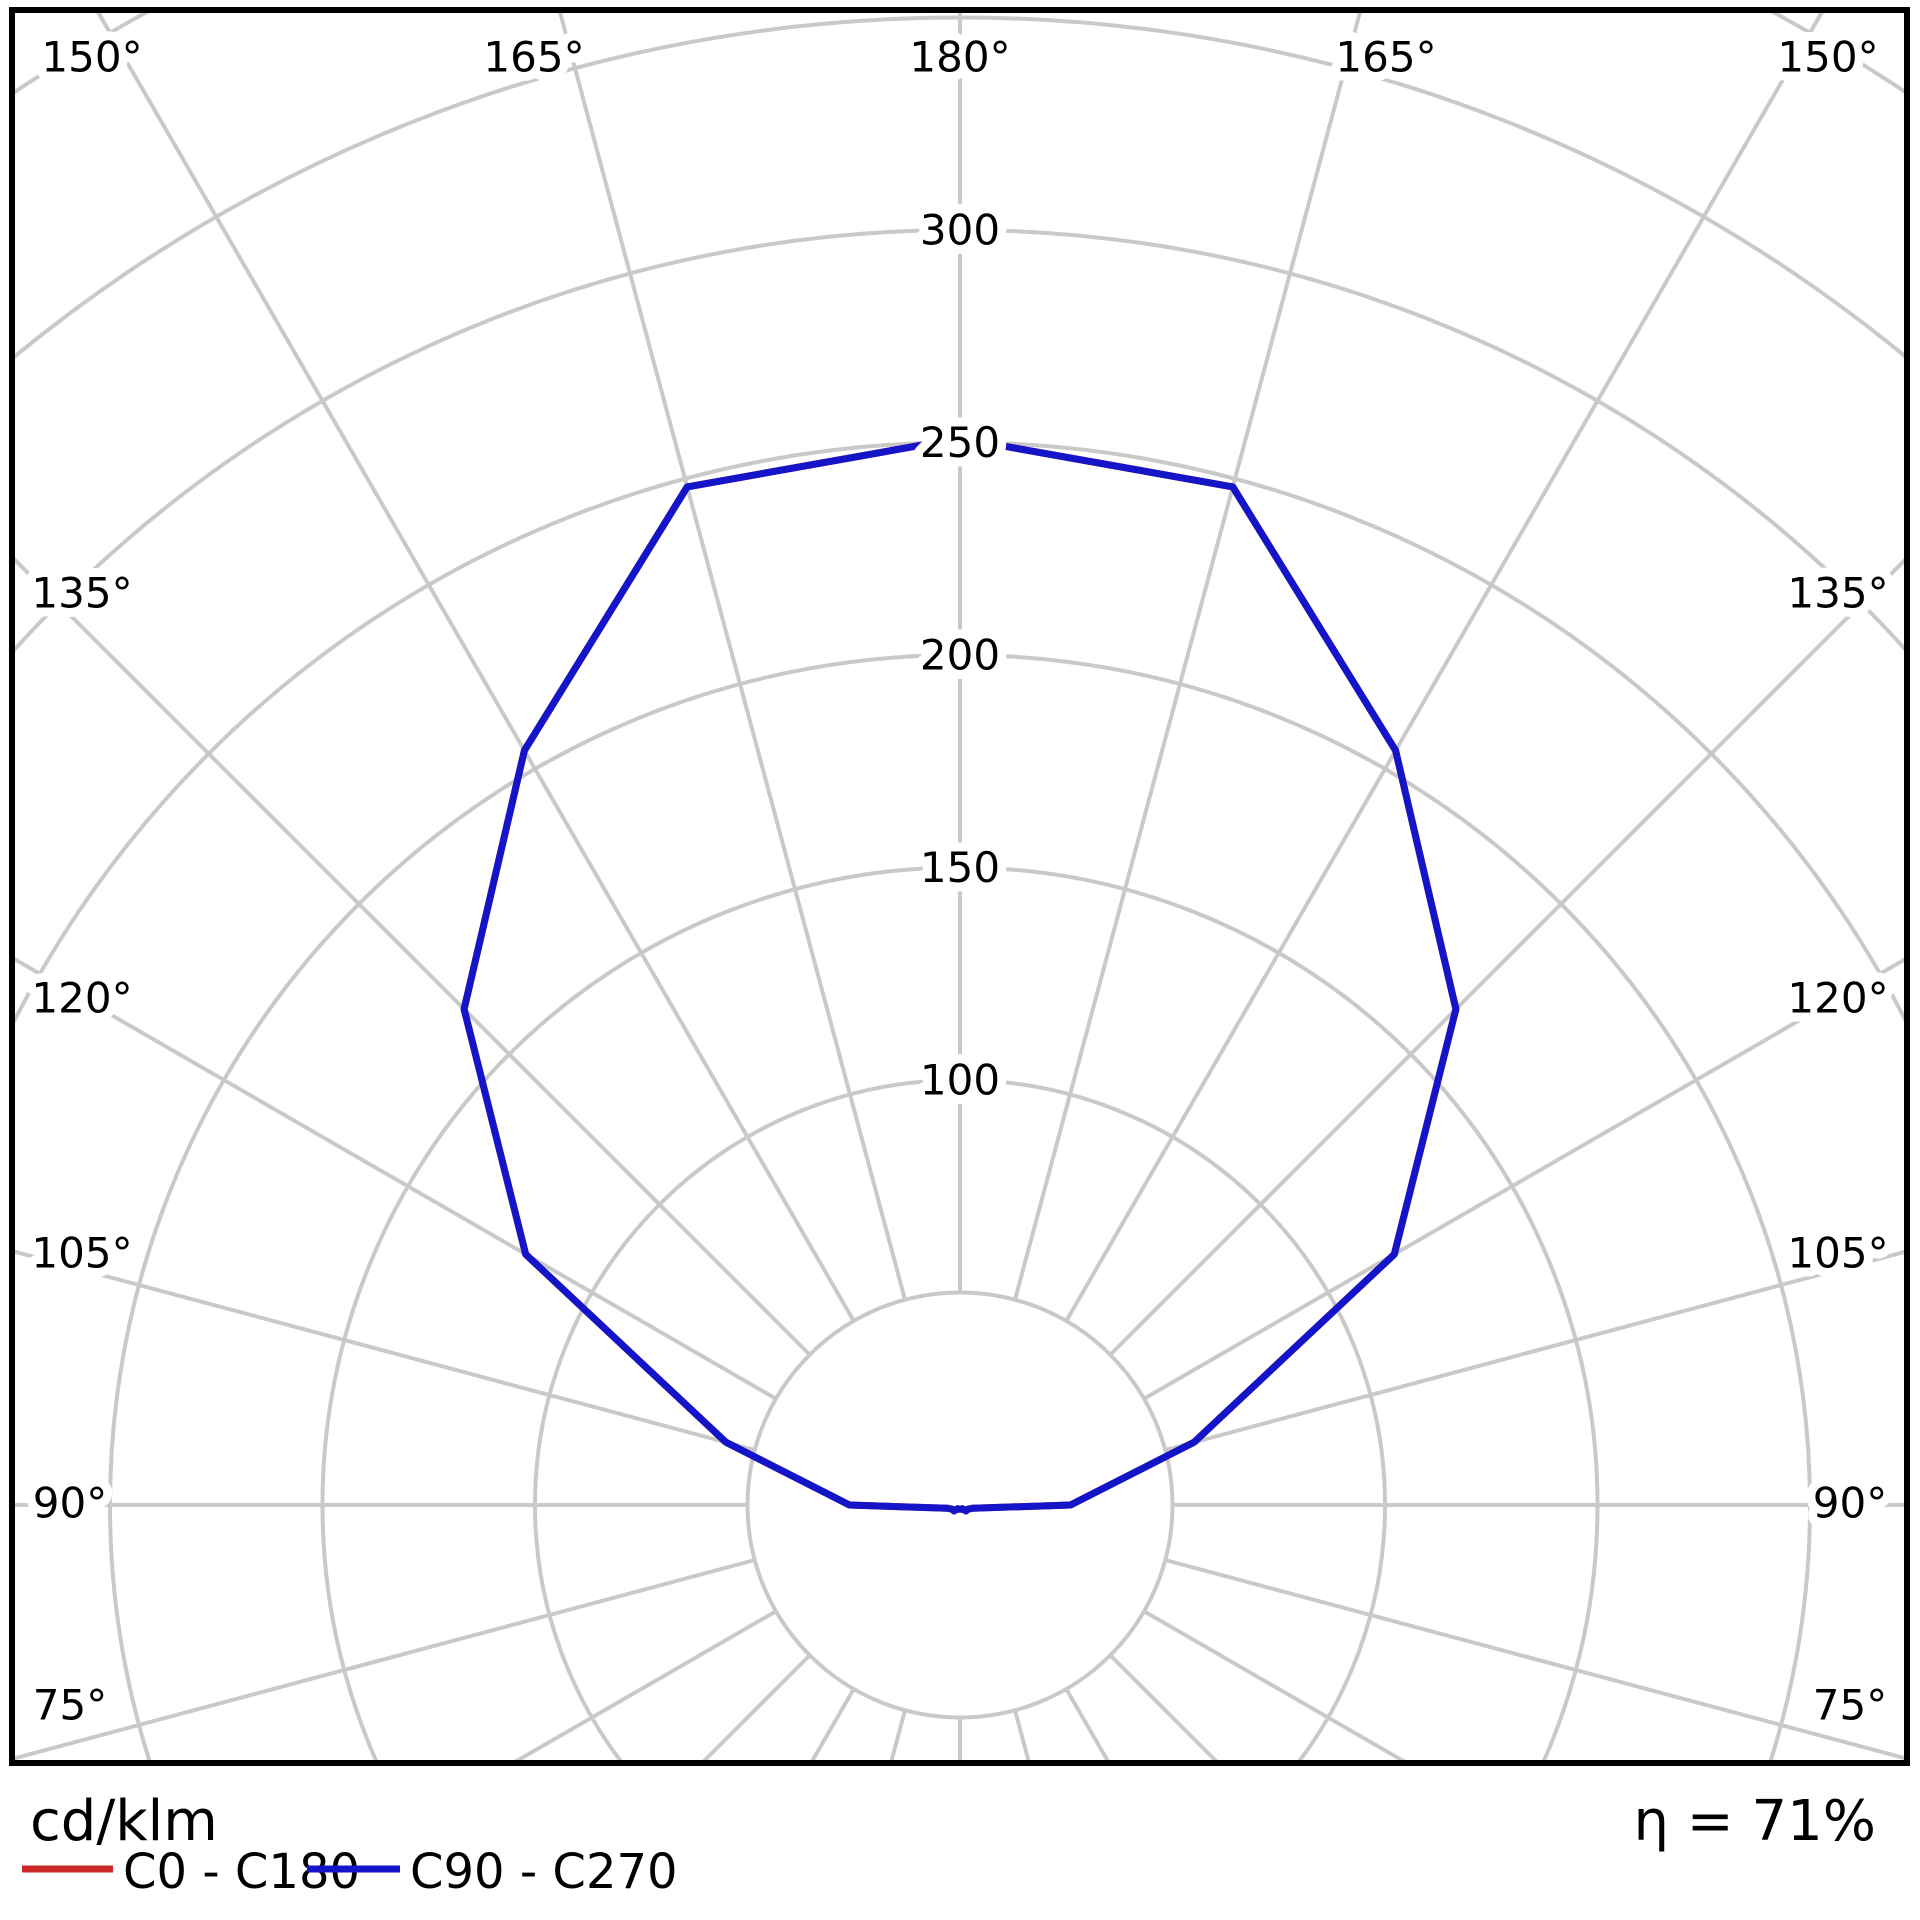 Image resolution: width=1920 pixels, height=1920 pixels. Describe the element at coordinates (350, 1872) in the screenshot. I see `legend: C0 - C180 C90 - C270` at that location.